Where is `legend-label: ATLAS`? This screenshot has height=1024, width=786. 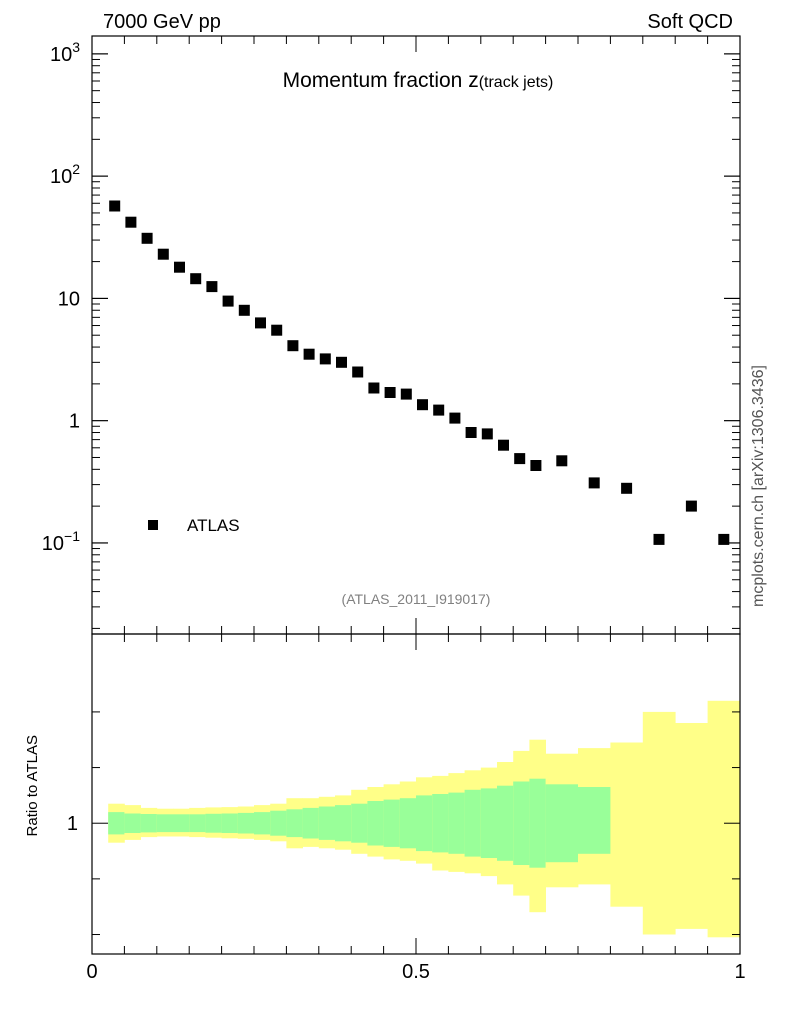 legend-label: ATLAS is located at coordinates (213, 525).